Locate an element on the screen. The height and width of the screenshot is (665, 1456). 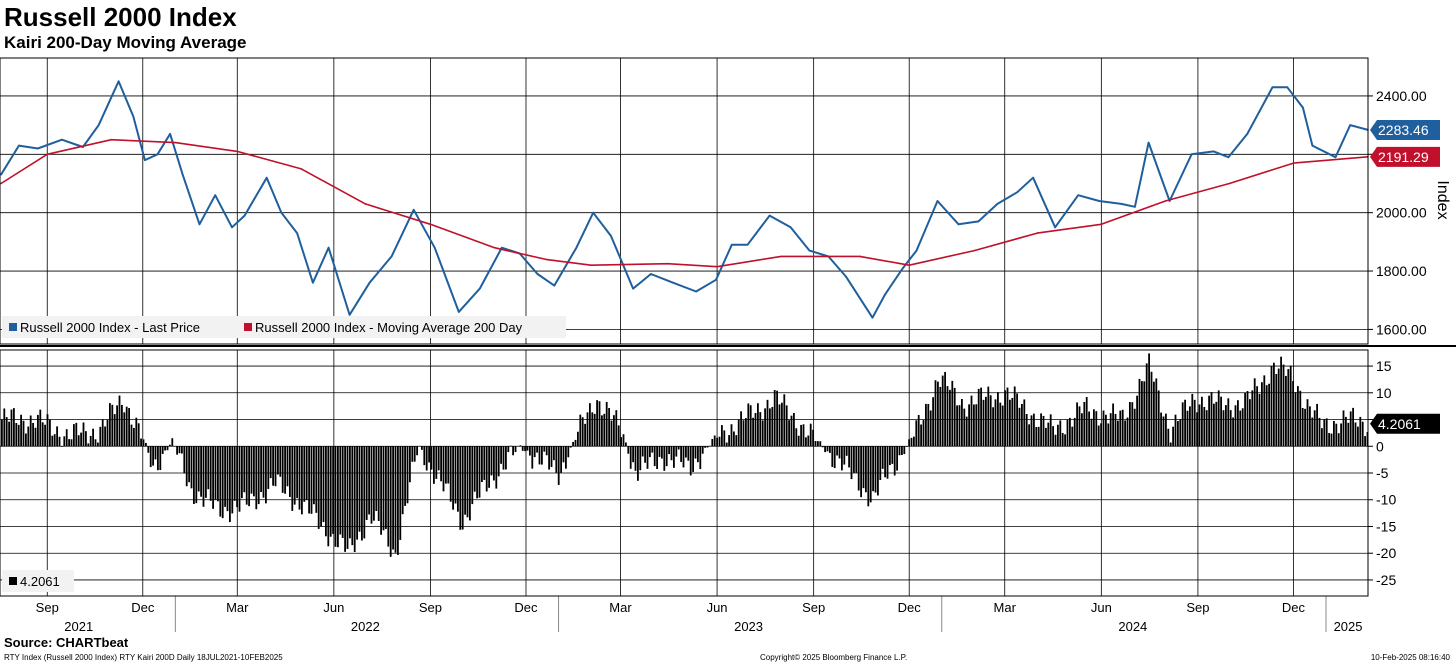
kairi-ytick-label: -10 is located at coordinates (1386, 500).